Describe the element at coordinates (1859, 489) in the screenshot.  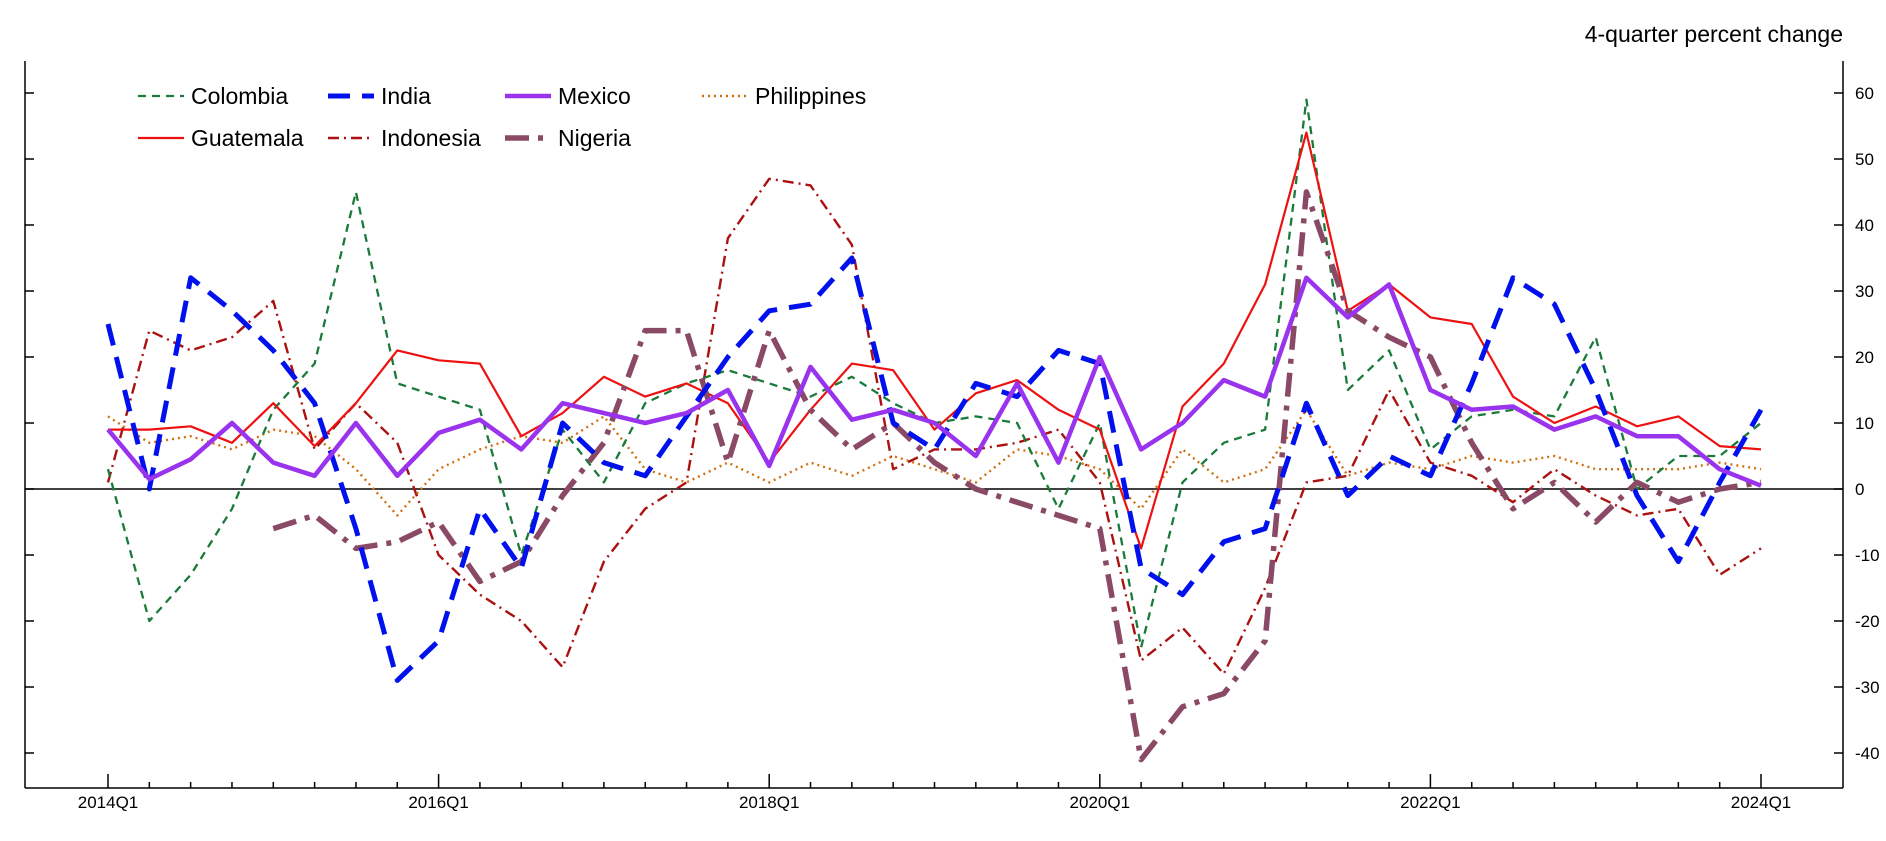
I see `y-tick-label: 0` at that location.